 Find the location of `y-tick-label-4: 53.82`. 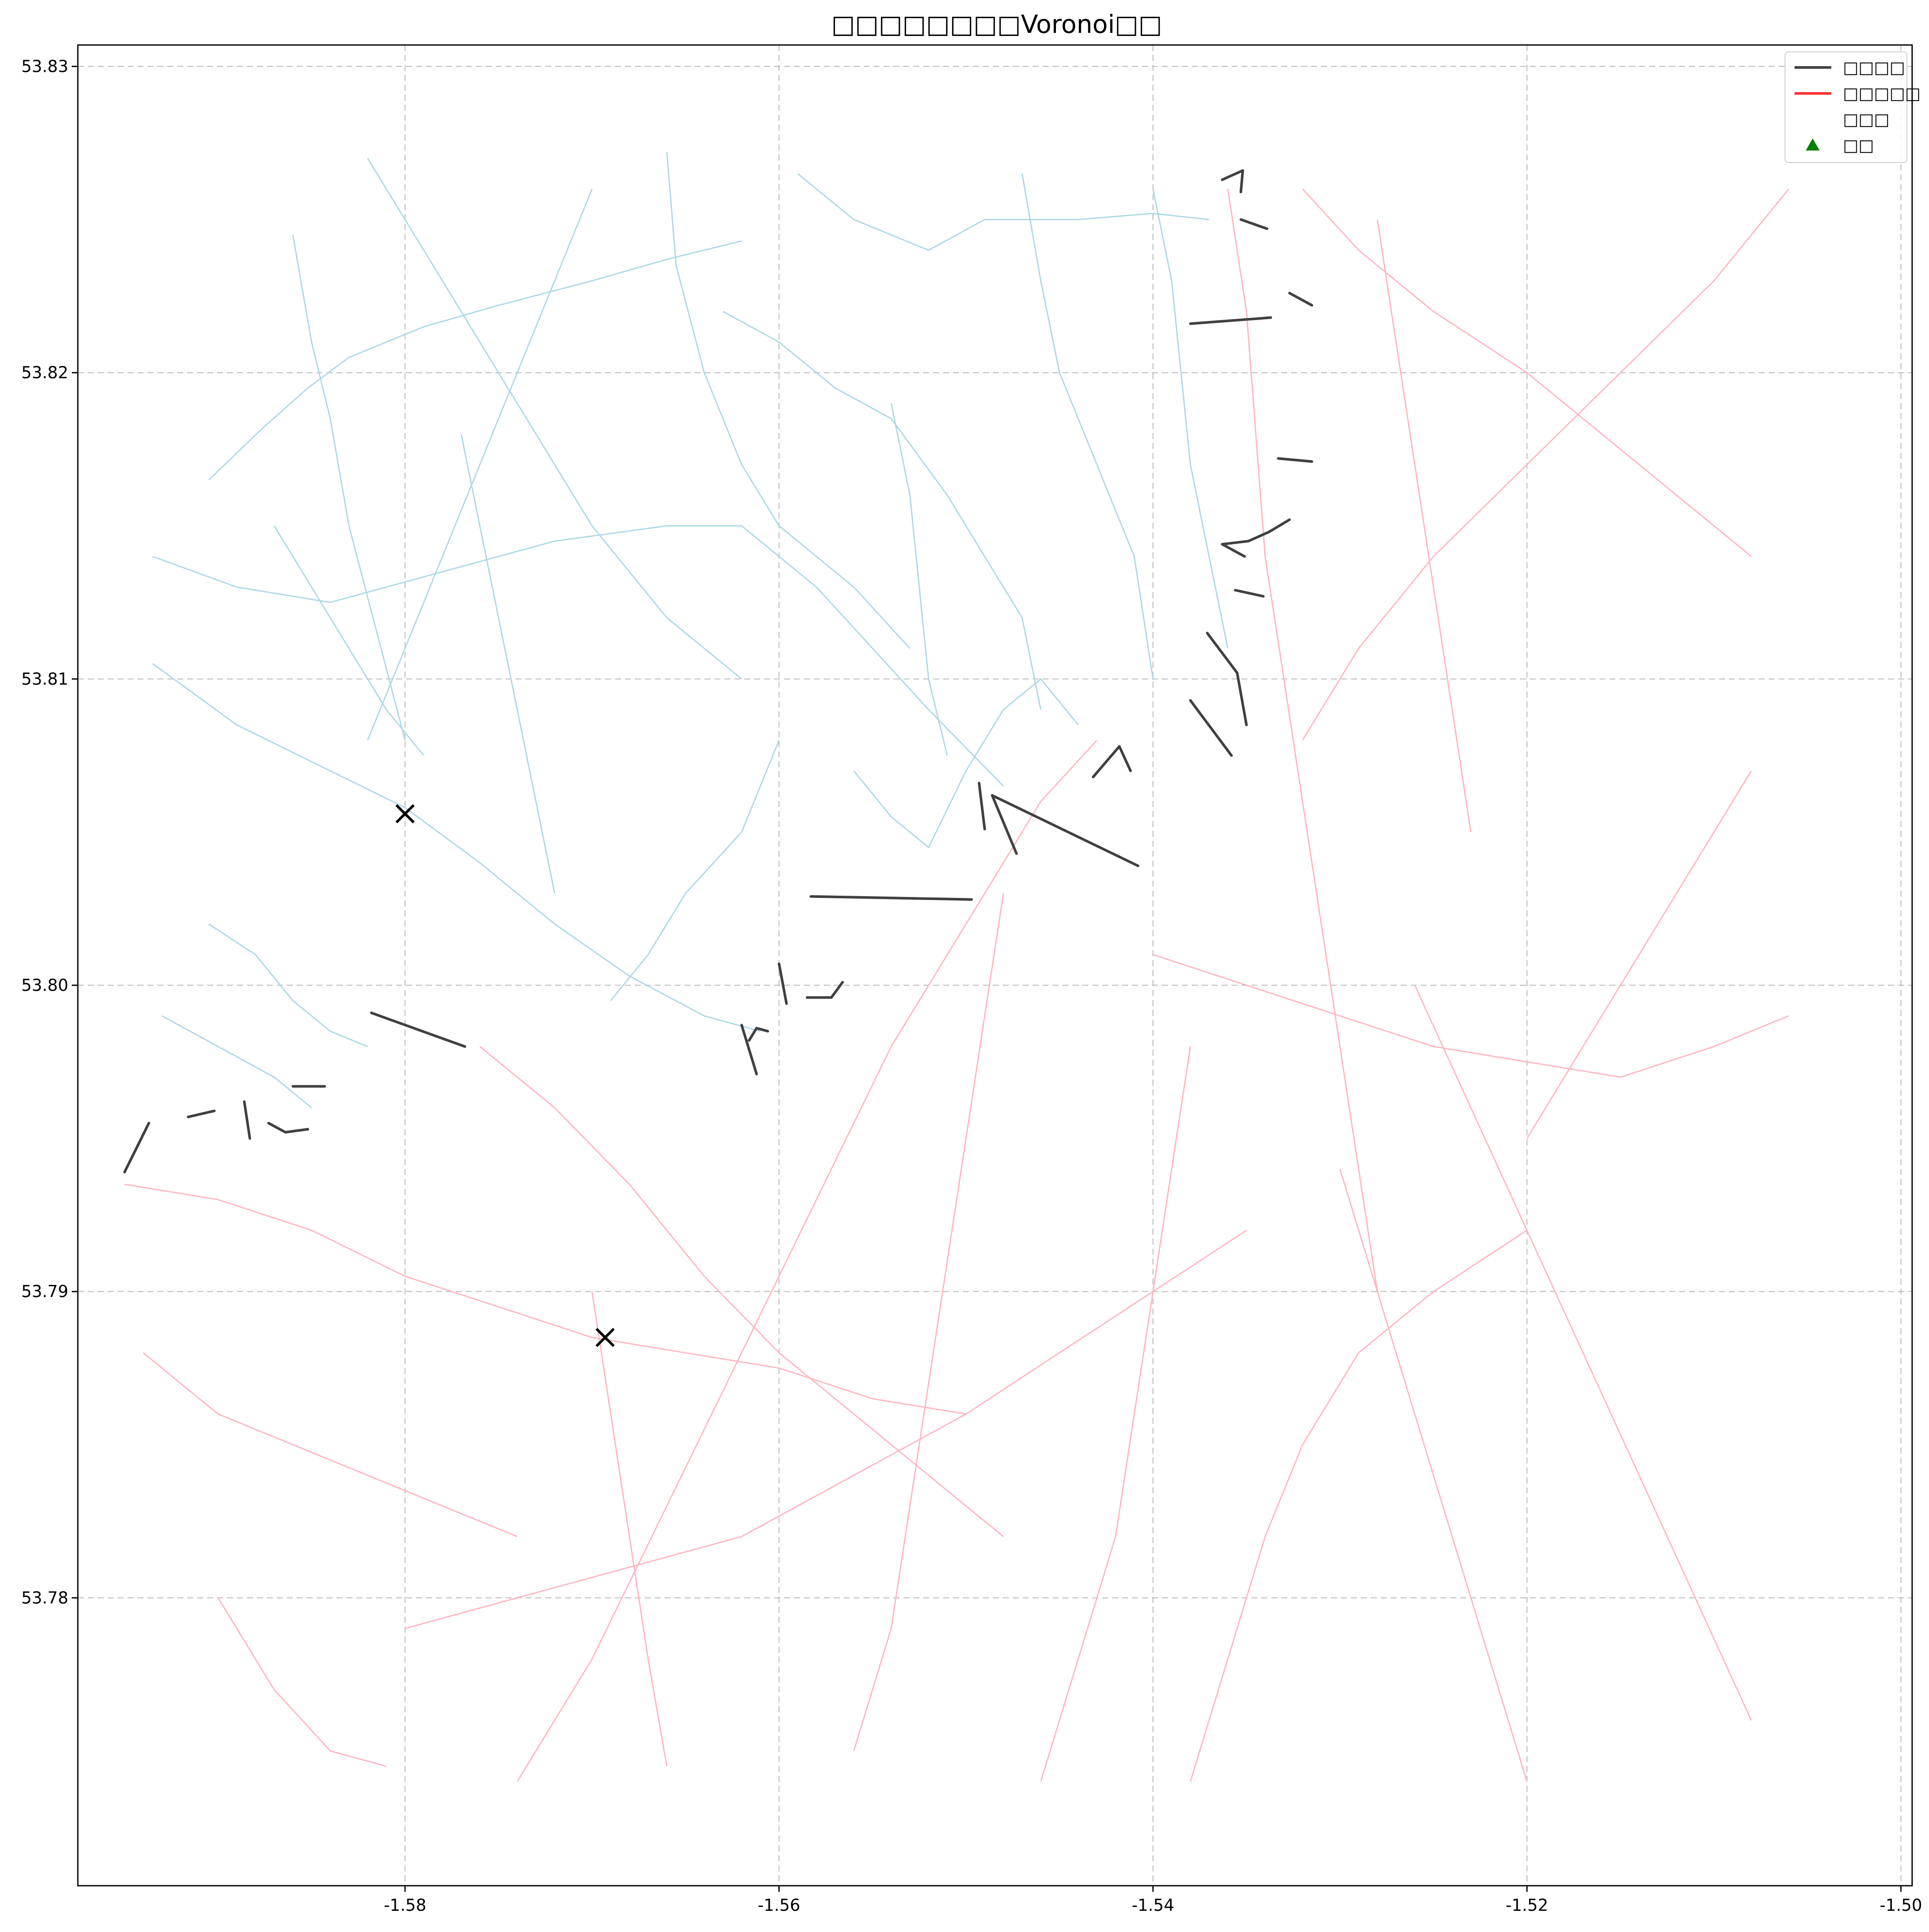

y-tick-label-4: 53.82 is located at coordinates (44, 372).